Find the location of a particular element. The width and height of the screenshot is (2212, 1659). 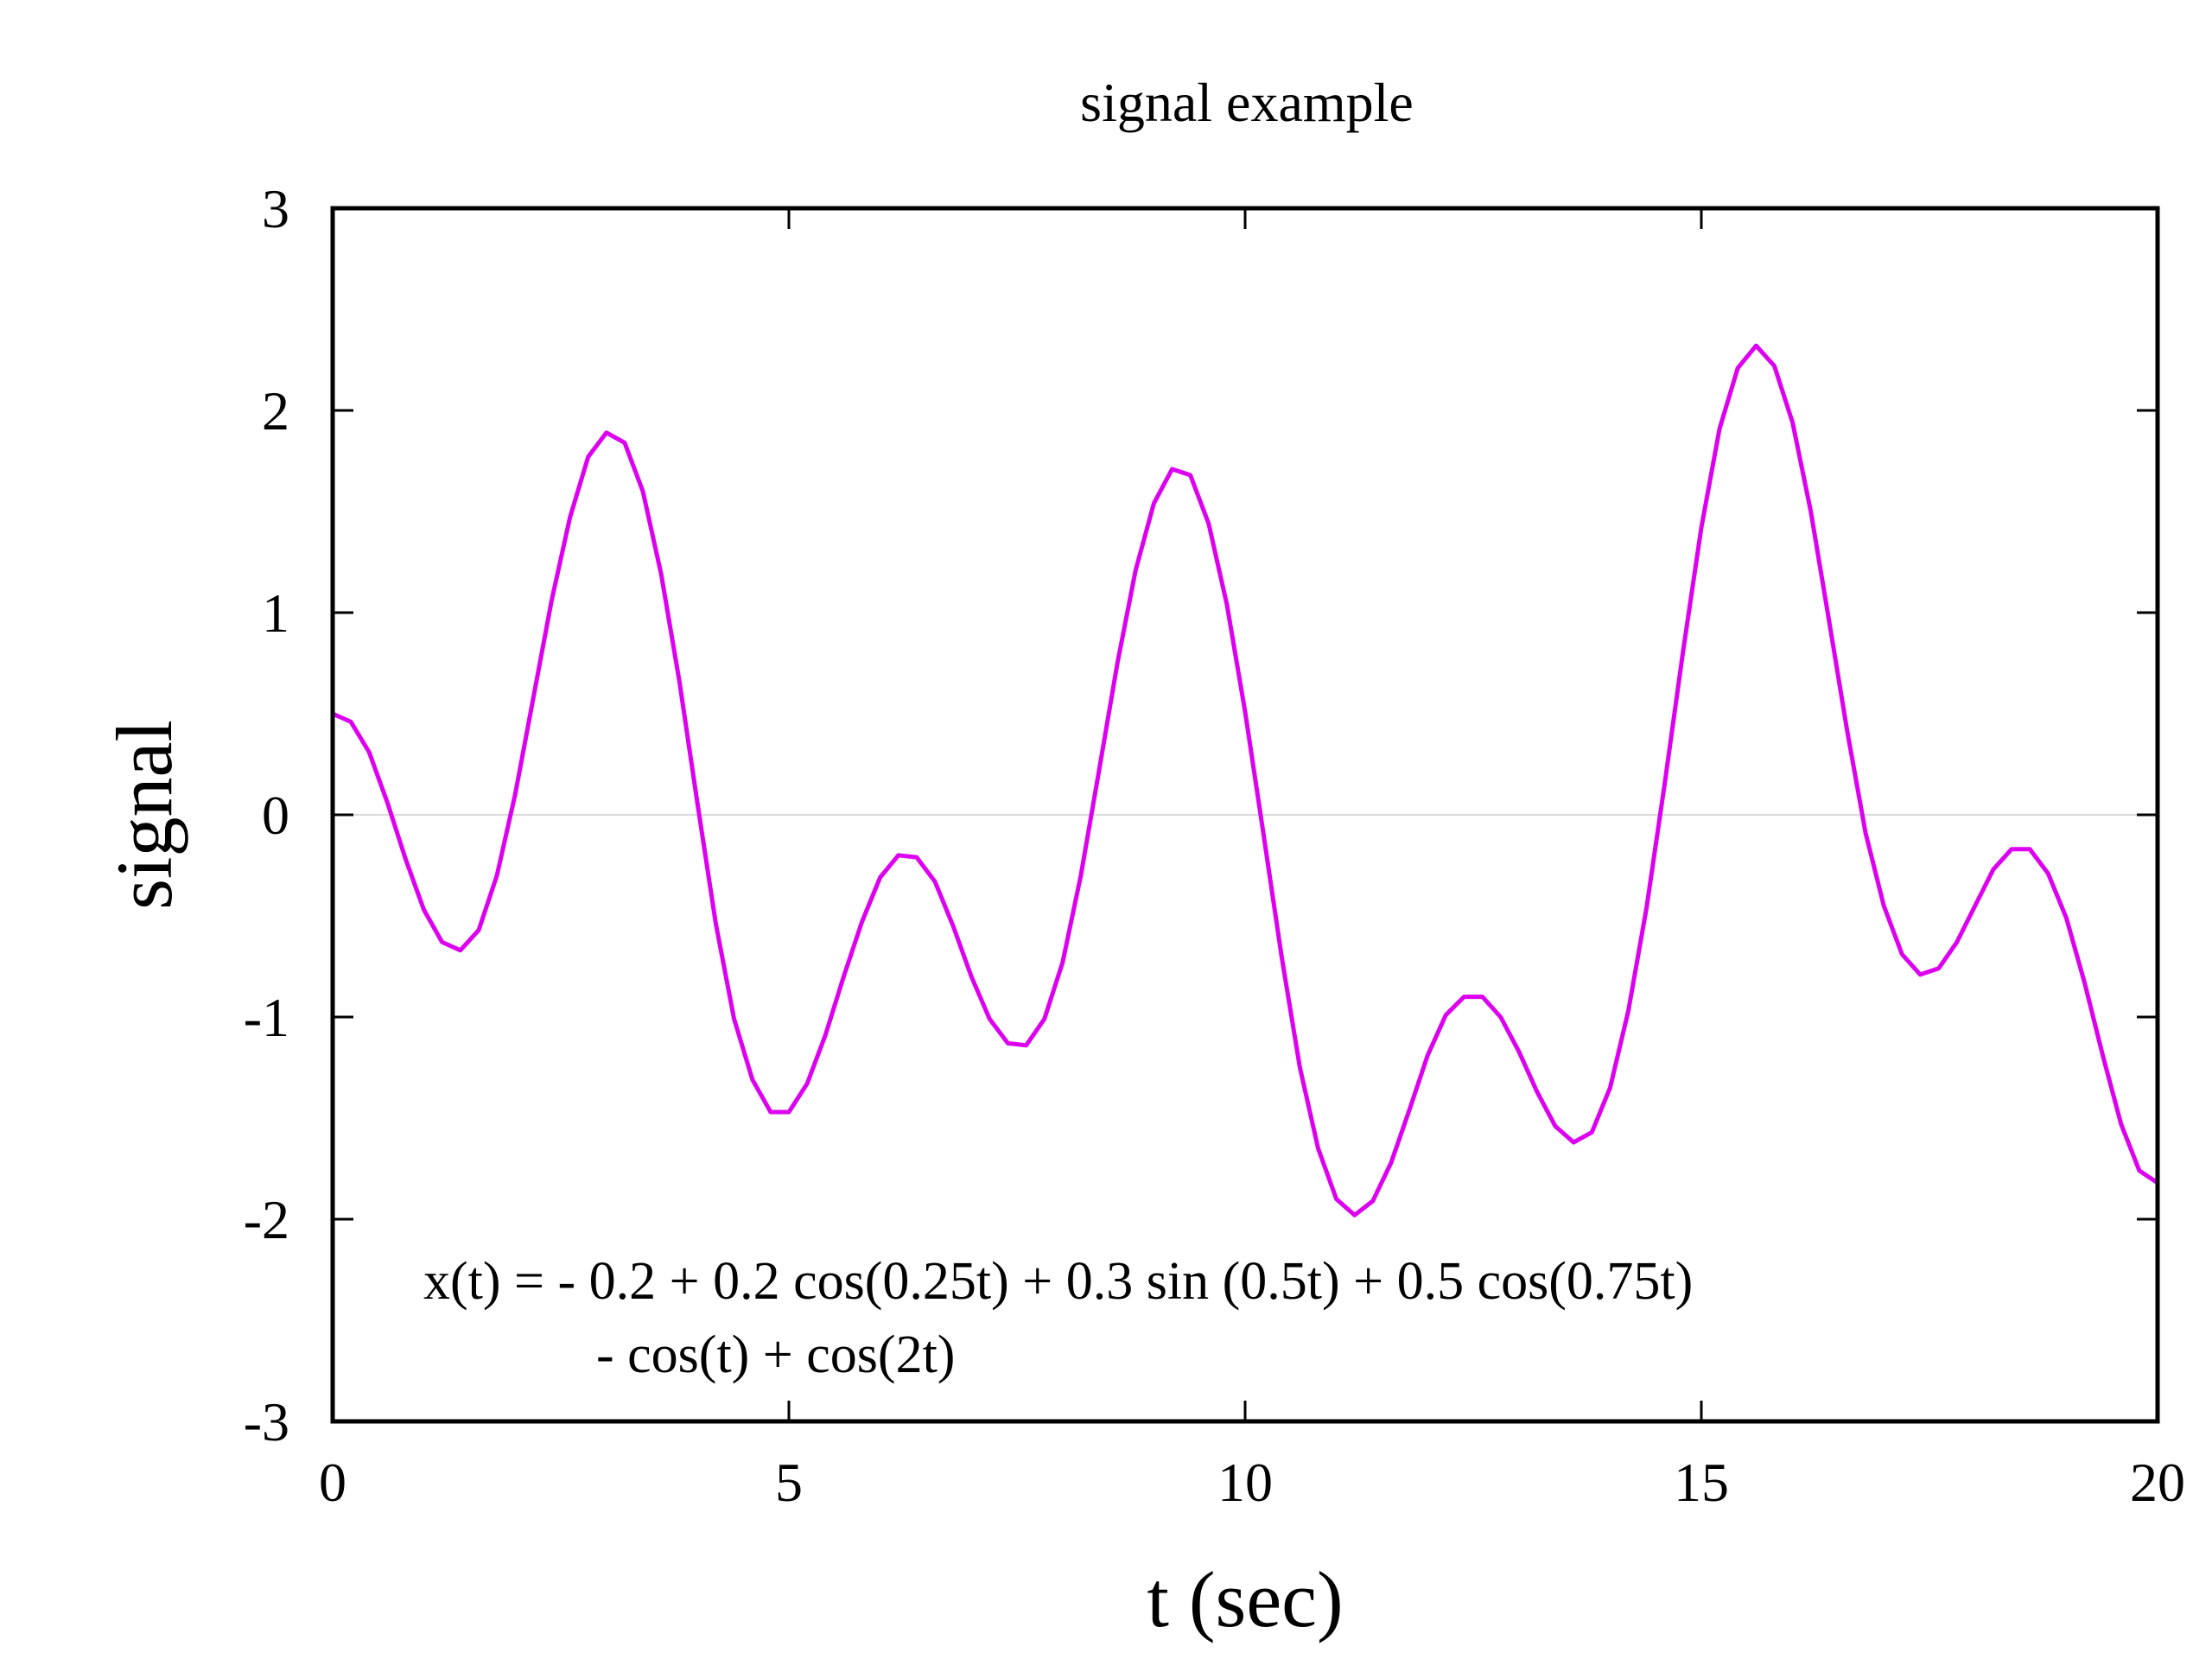

y-tick-label: 0 is located at coordinates (275, 815).